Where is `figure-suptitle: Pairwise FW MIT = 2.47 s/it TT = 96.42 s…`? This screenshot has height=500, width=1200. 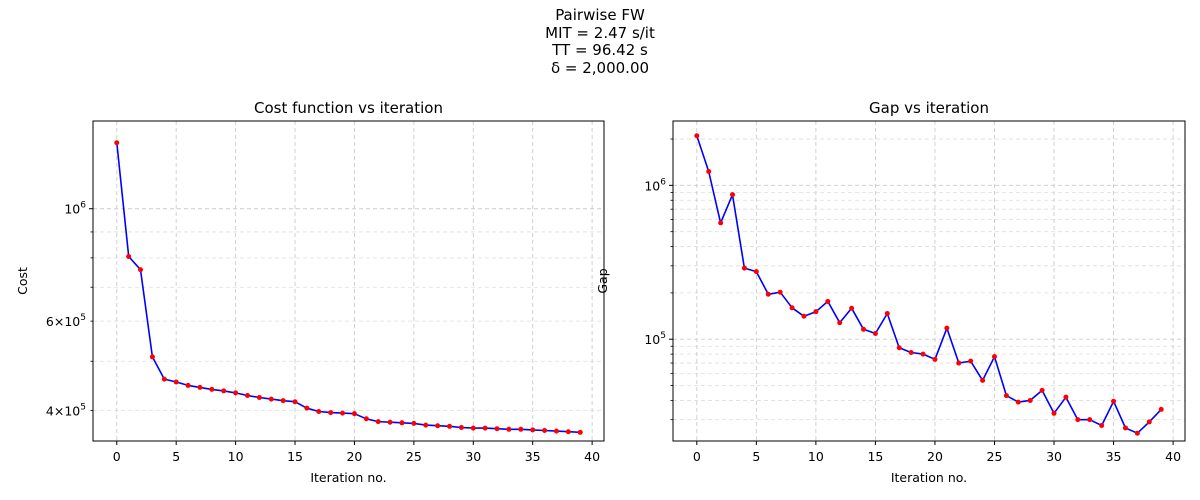 figure-suptitle: Pairwise FW MIT = 2.47 s/it TT = 96.42 s… is located at coordinates (600, 41).